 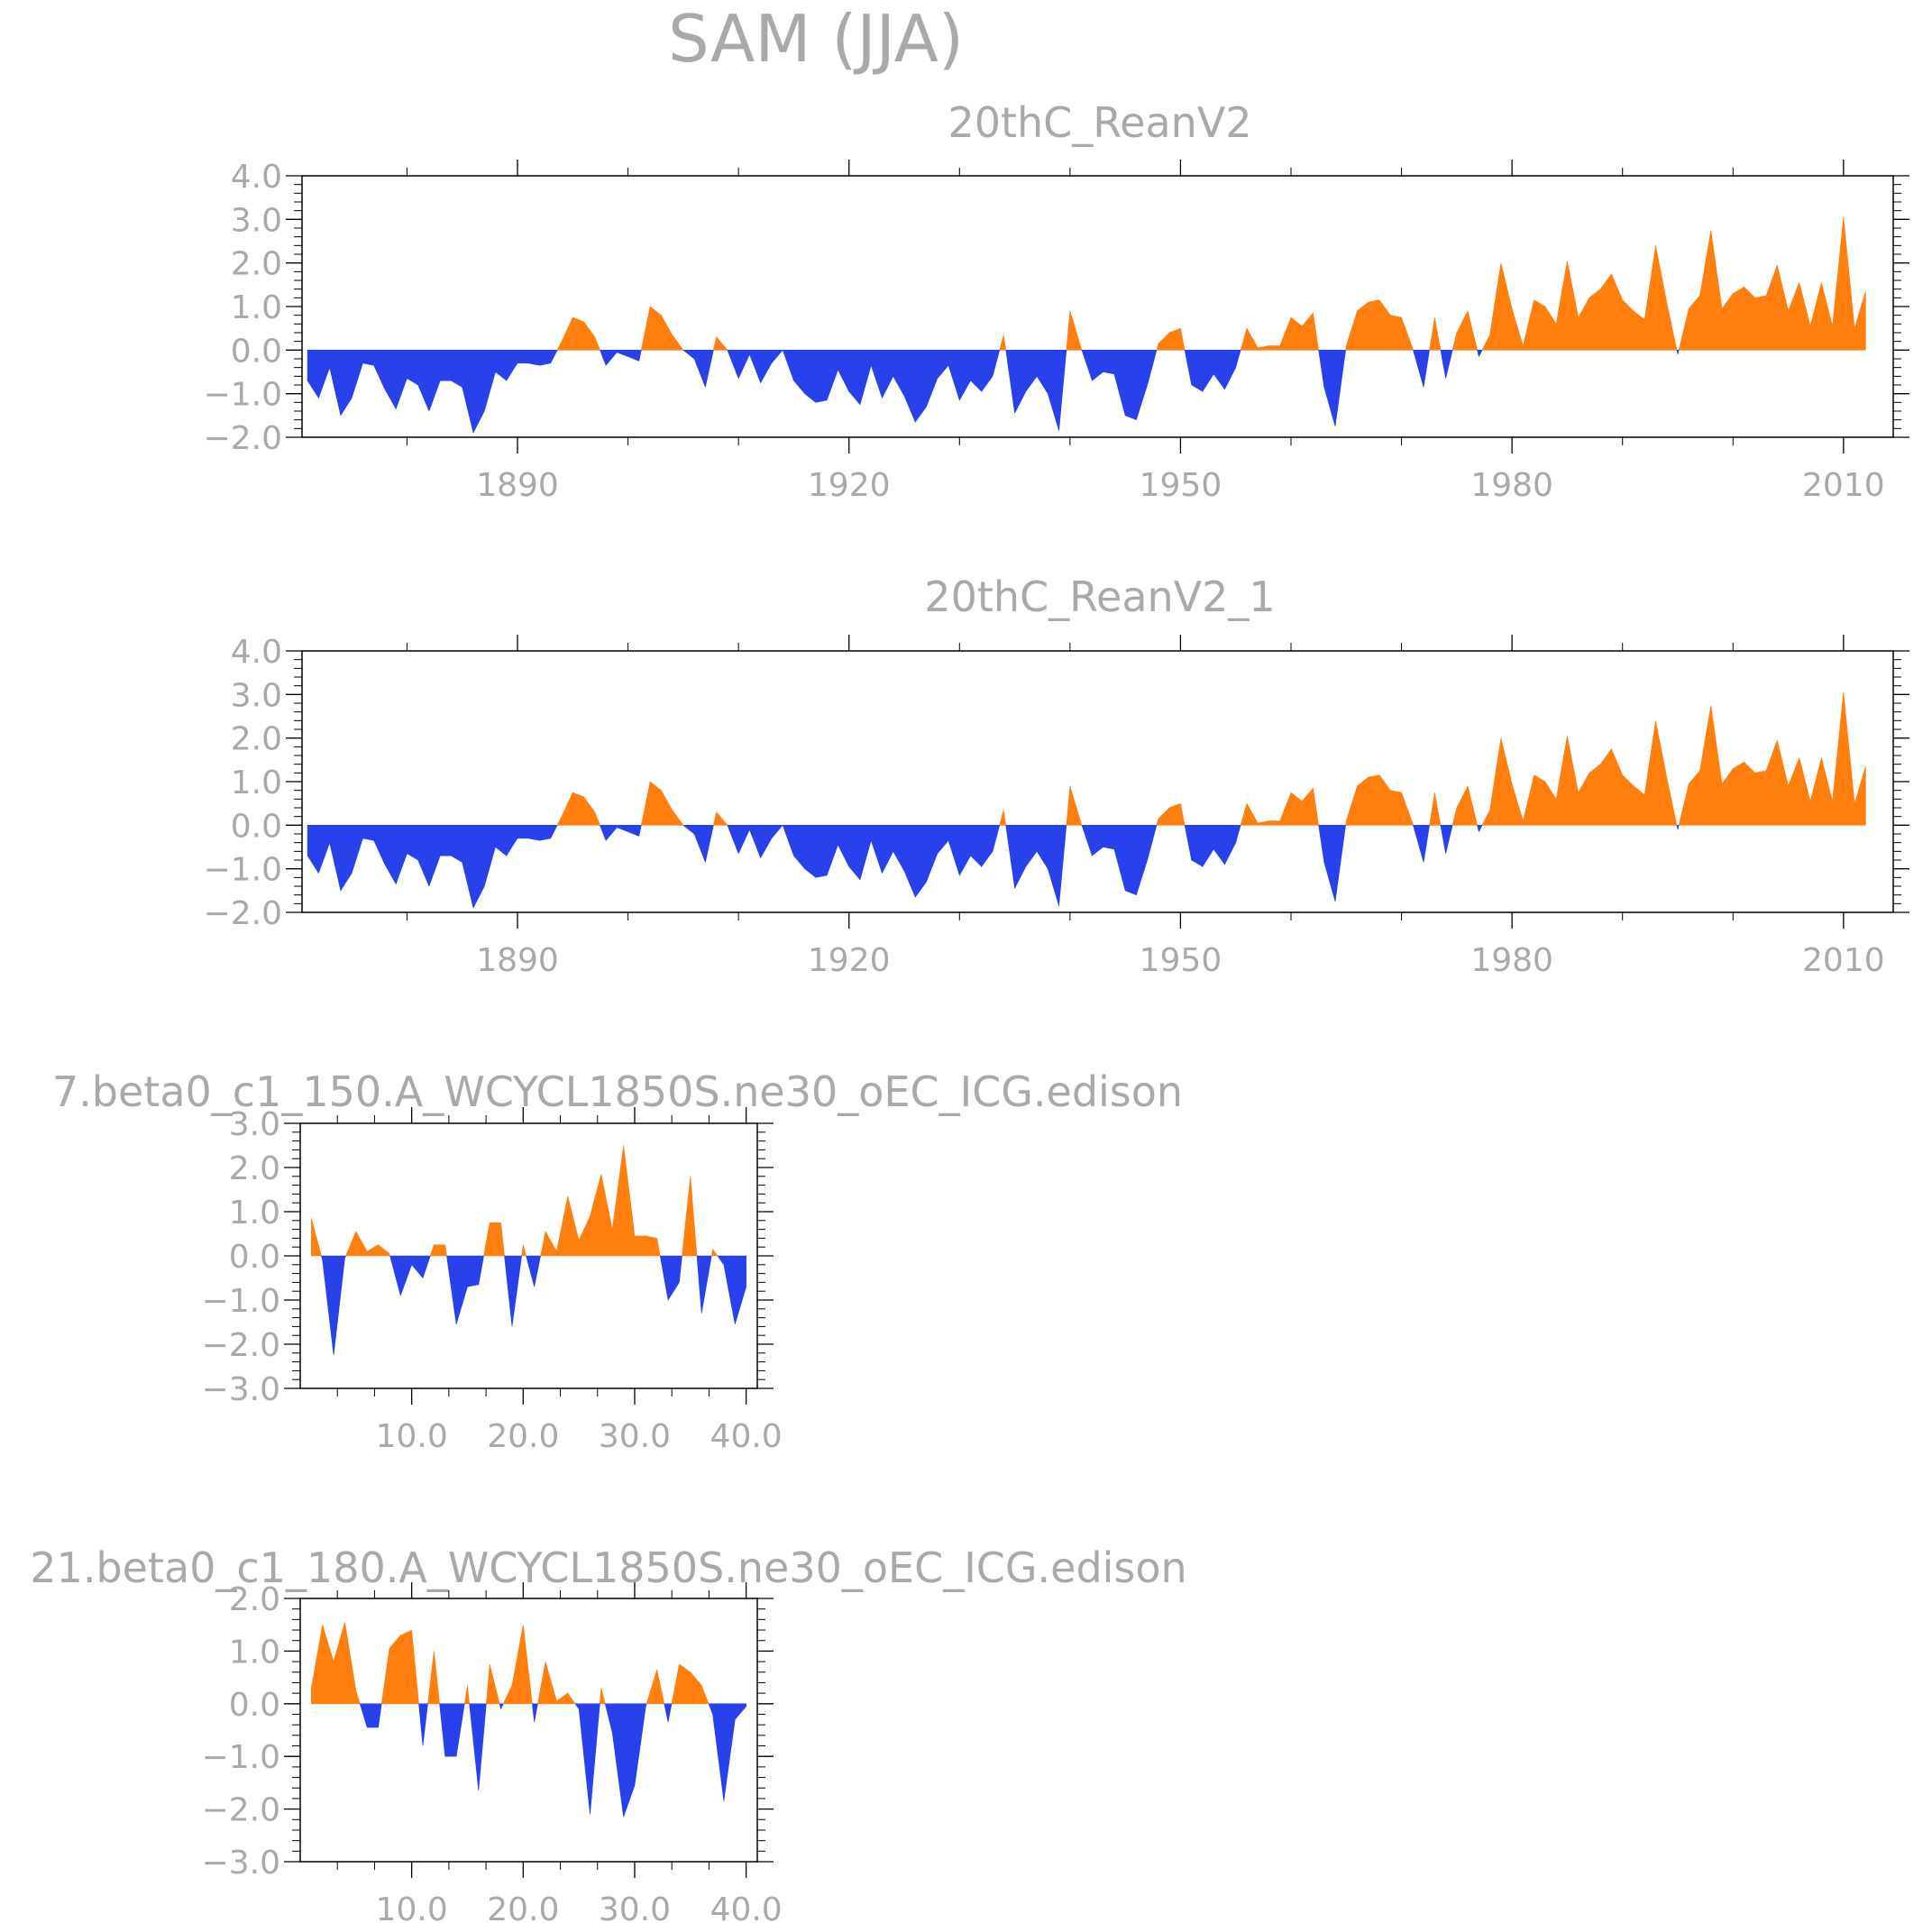 What do you see at coordinates (816, 39) in the screenshot?
I see `figure-title: SAM (JJA)` at bounding box center [816, 39].